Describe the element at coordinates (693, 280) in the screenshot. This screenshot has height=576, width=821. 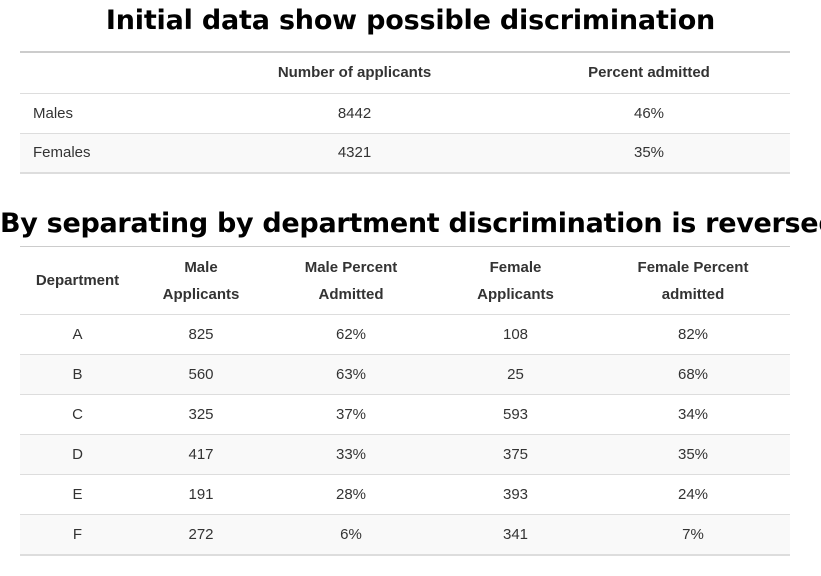
I see `column-header-female-percent-admitted: Female Percent admitted` at that location.